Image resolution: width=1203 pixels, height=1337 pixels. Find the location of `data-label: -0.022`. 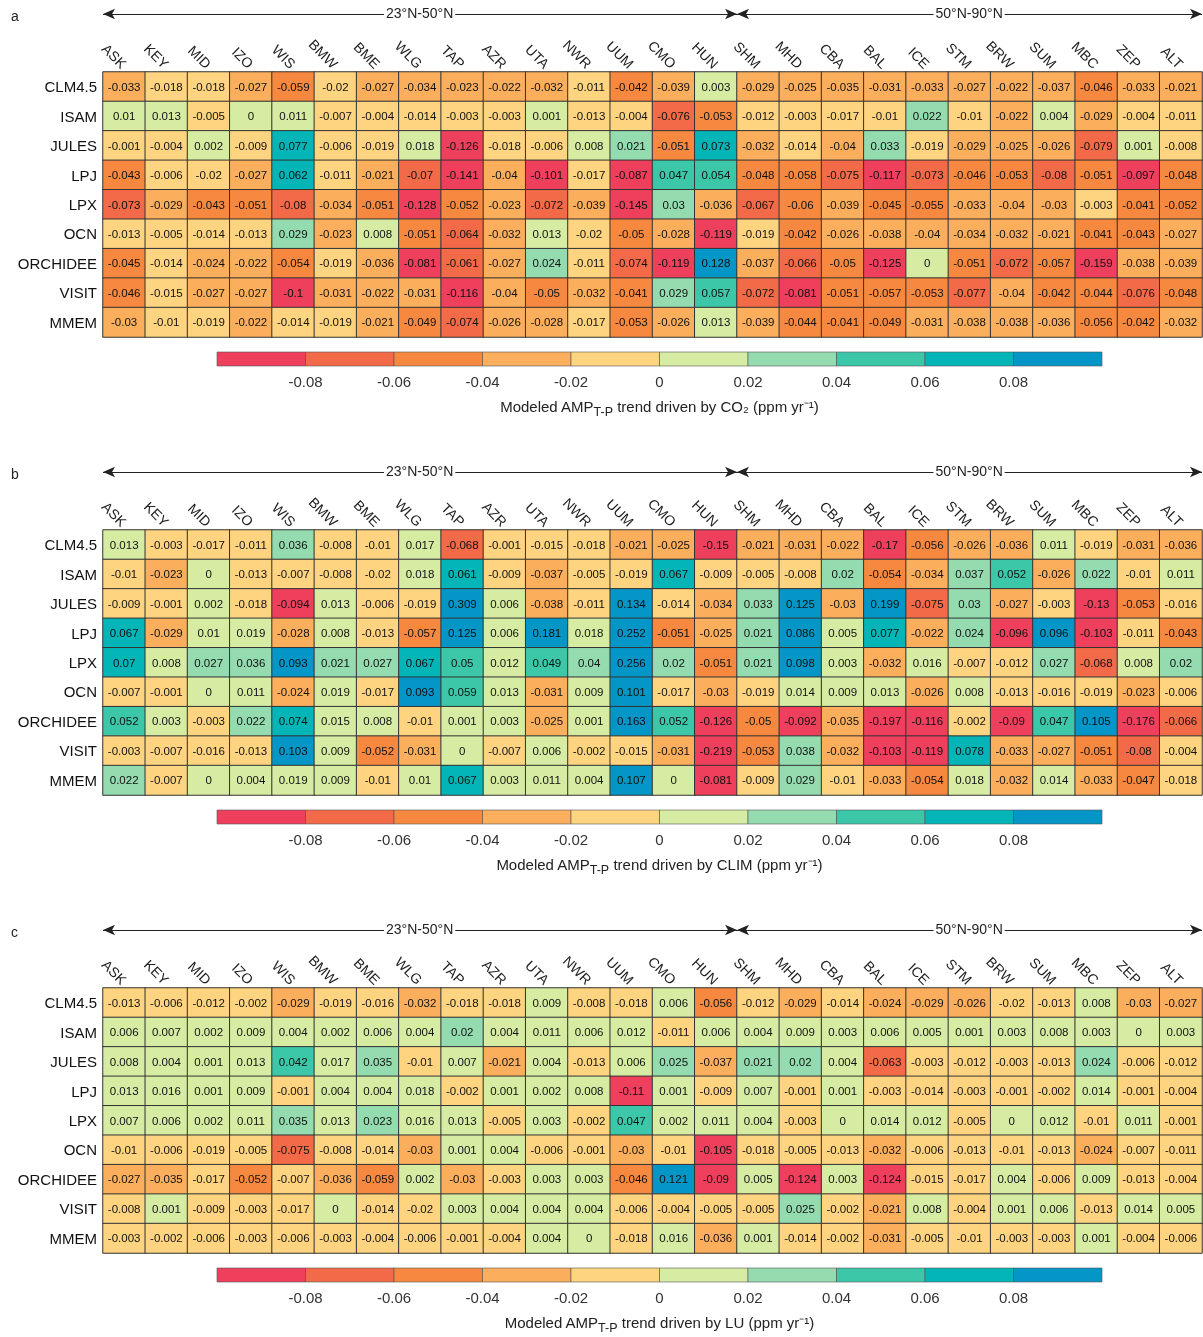

data-label: -0.022 is located at coordinates (378, 292).